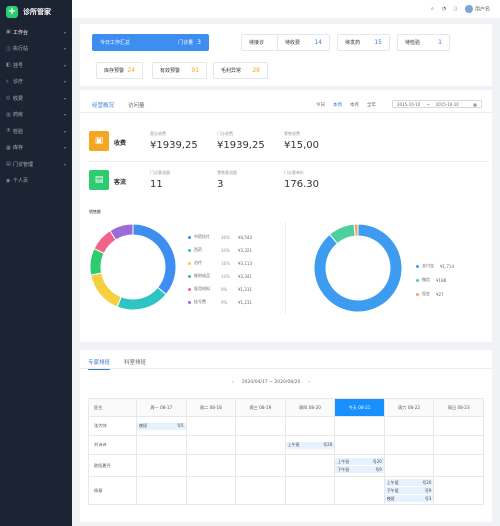 This screenshot has width=500, height=526. I want to click on legend-percent: 9%, so click(224, 302).